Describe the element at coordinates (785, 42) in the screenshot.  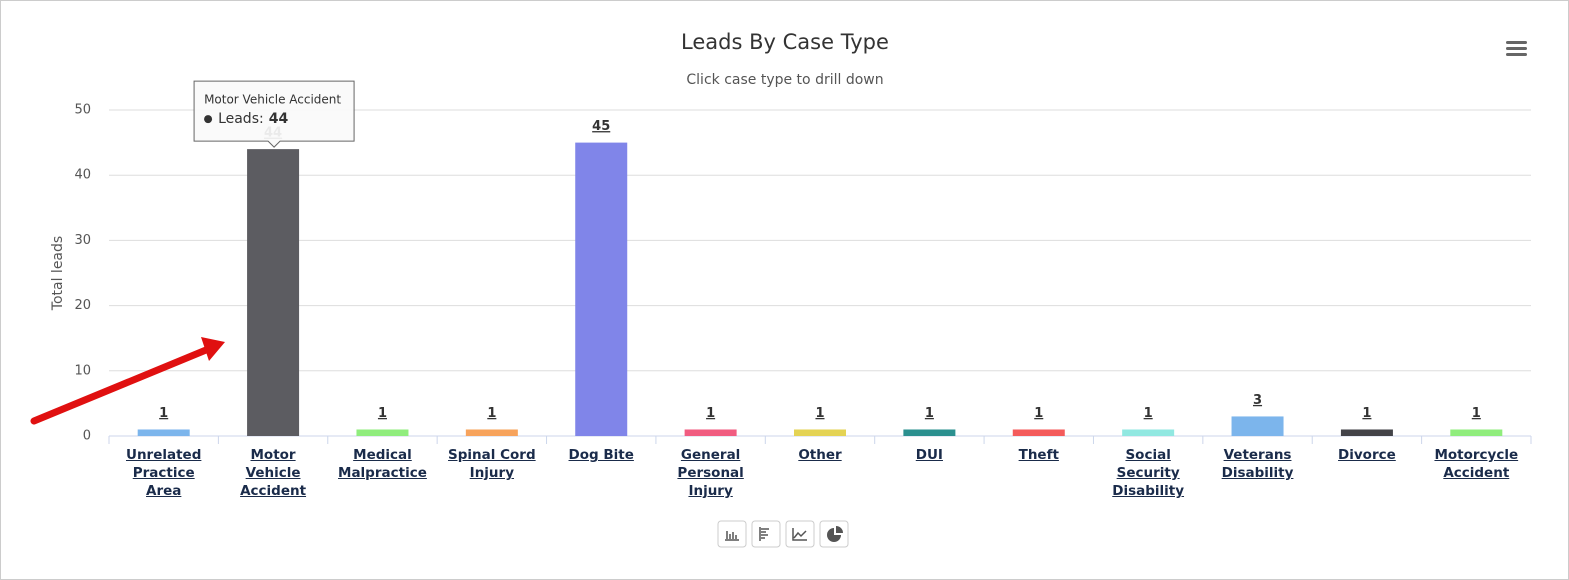
I see `chart-title: Leads By Case Type` at that location.